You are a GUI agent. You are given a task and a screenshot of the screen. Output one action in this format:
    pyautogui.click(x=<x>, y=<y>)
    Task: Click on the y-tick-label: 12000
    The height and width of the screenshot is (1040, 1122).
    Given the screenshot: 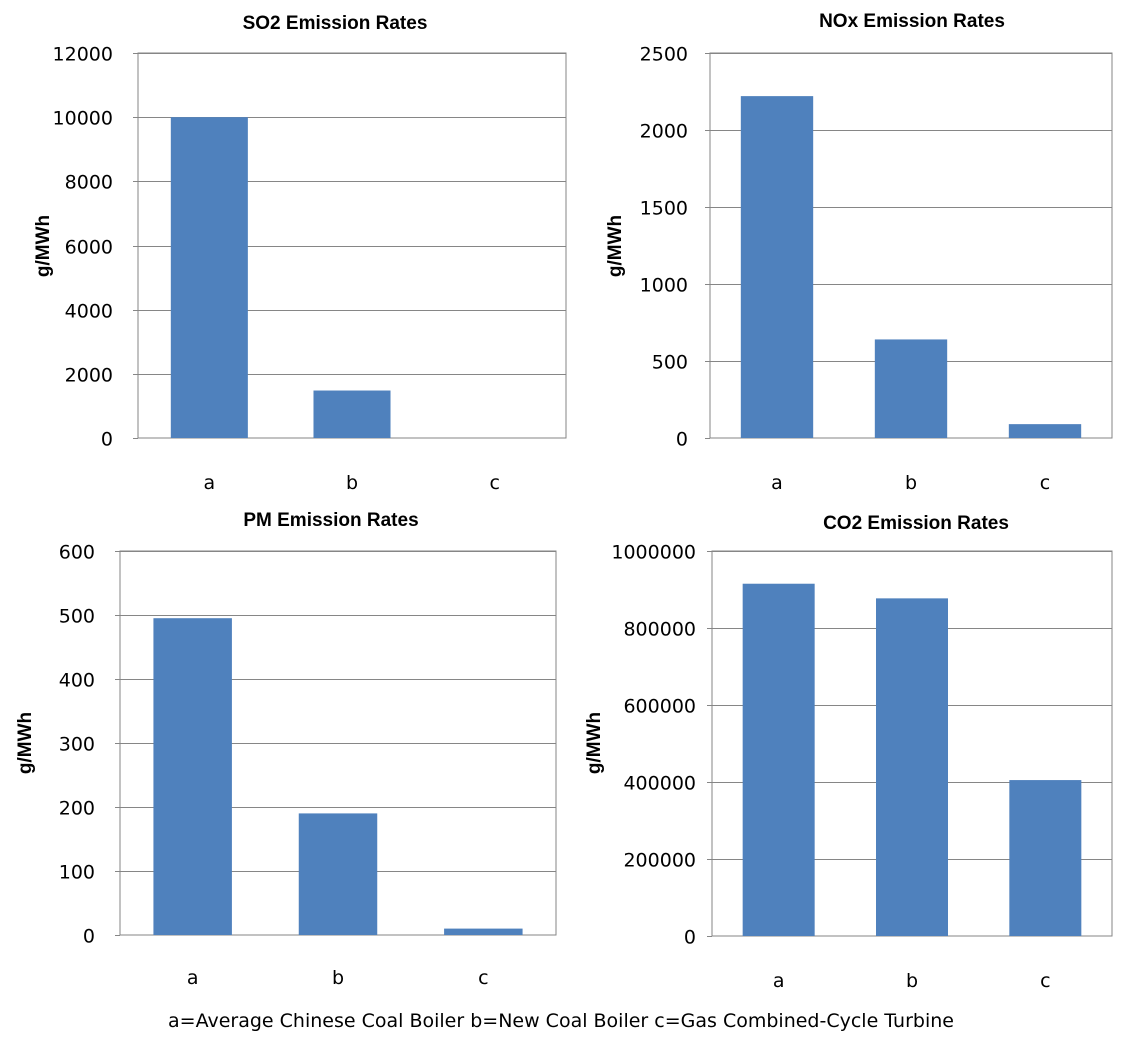 What is the action you would take?
    pyautogui.click(x=83, y=55)
    